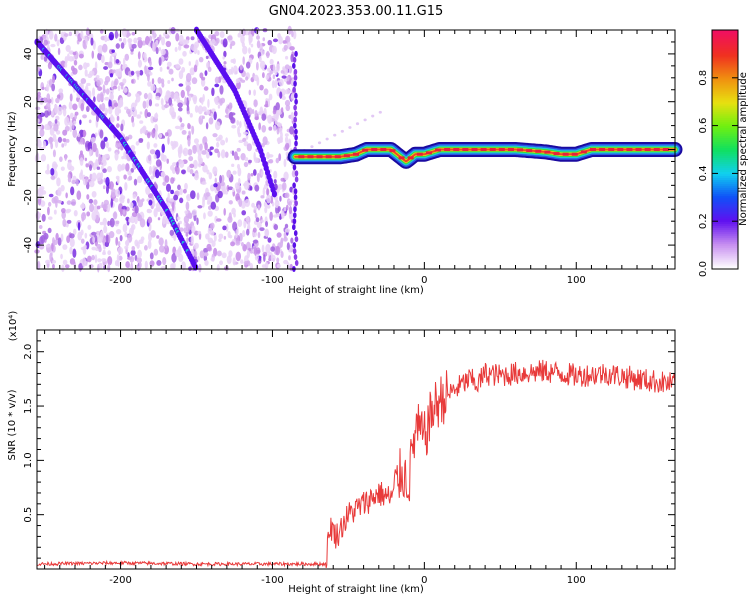  Describe the element at coordinates (356, 589) in the screenshot. I see `snr-xlabel: Height of straight line (km)` at that location.